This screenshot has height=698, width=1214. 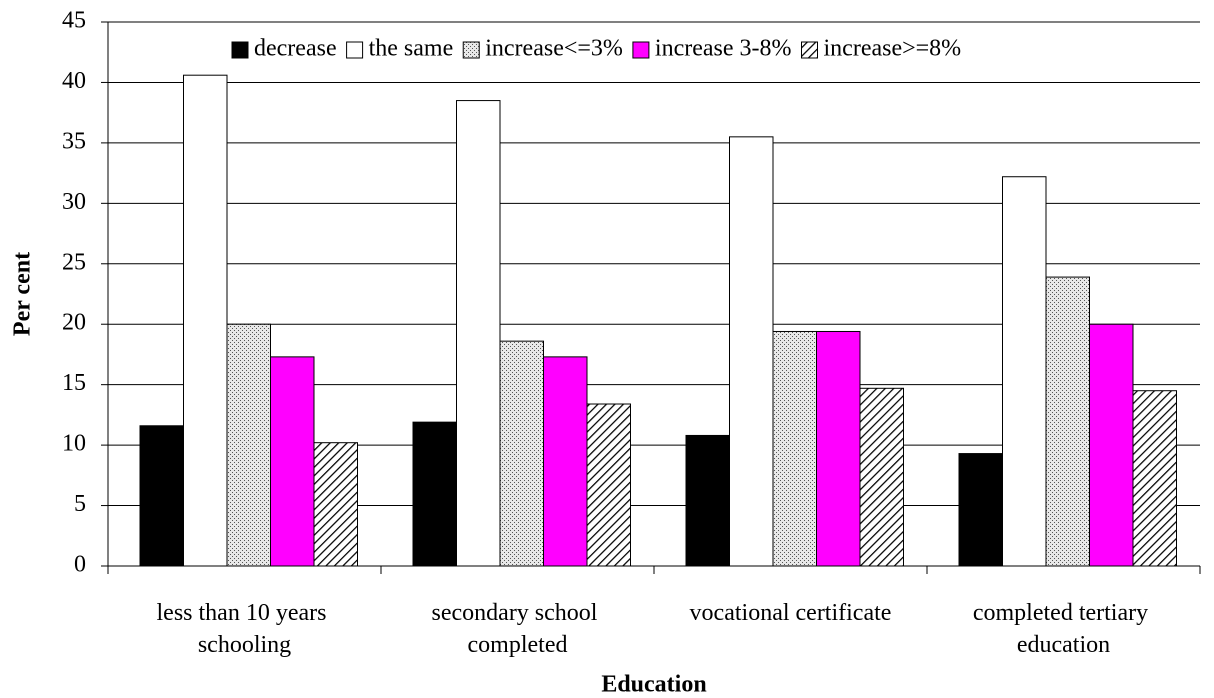 I want to click on x-tick-label: secondary school completed, so click(x=518, y=629).